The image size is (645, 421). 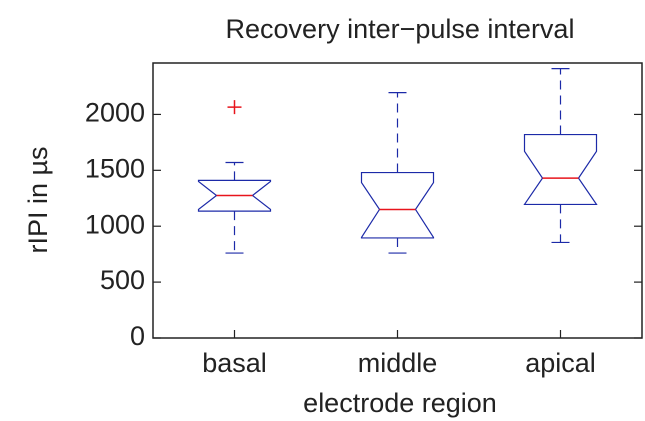 What do you see at coordinates (137, 336) in the screenshot?
I see `y-tick-label: 0` at bounding box center [137, 336].